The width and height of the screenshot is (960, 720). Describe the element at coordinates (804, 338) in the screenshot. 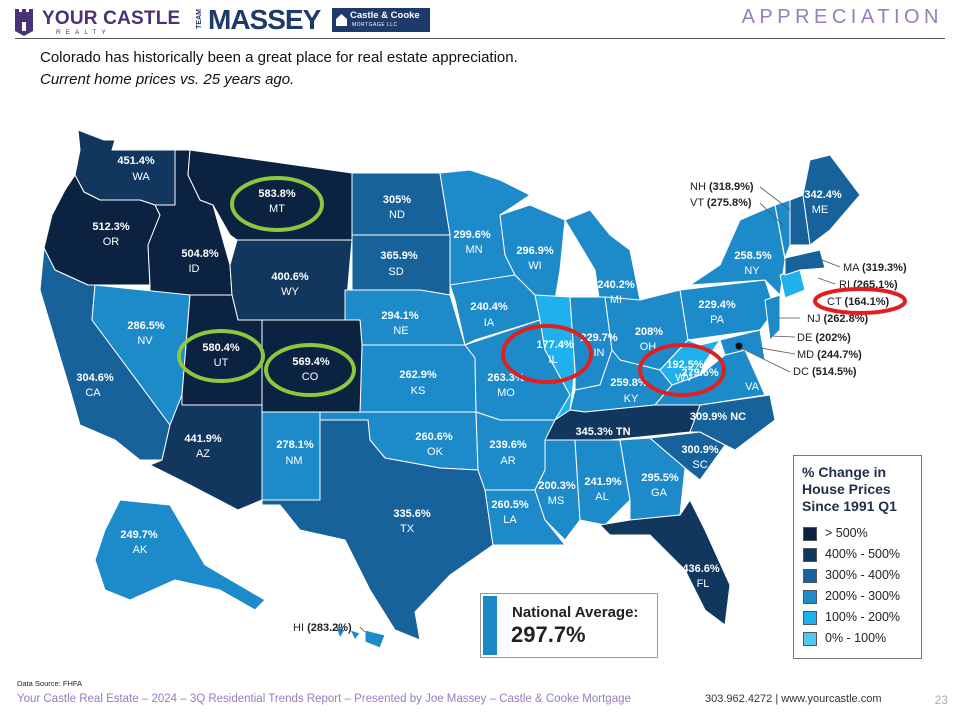

I see `de-abbr: DE` at that location.